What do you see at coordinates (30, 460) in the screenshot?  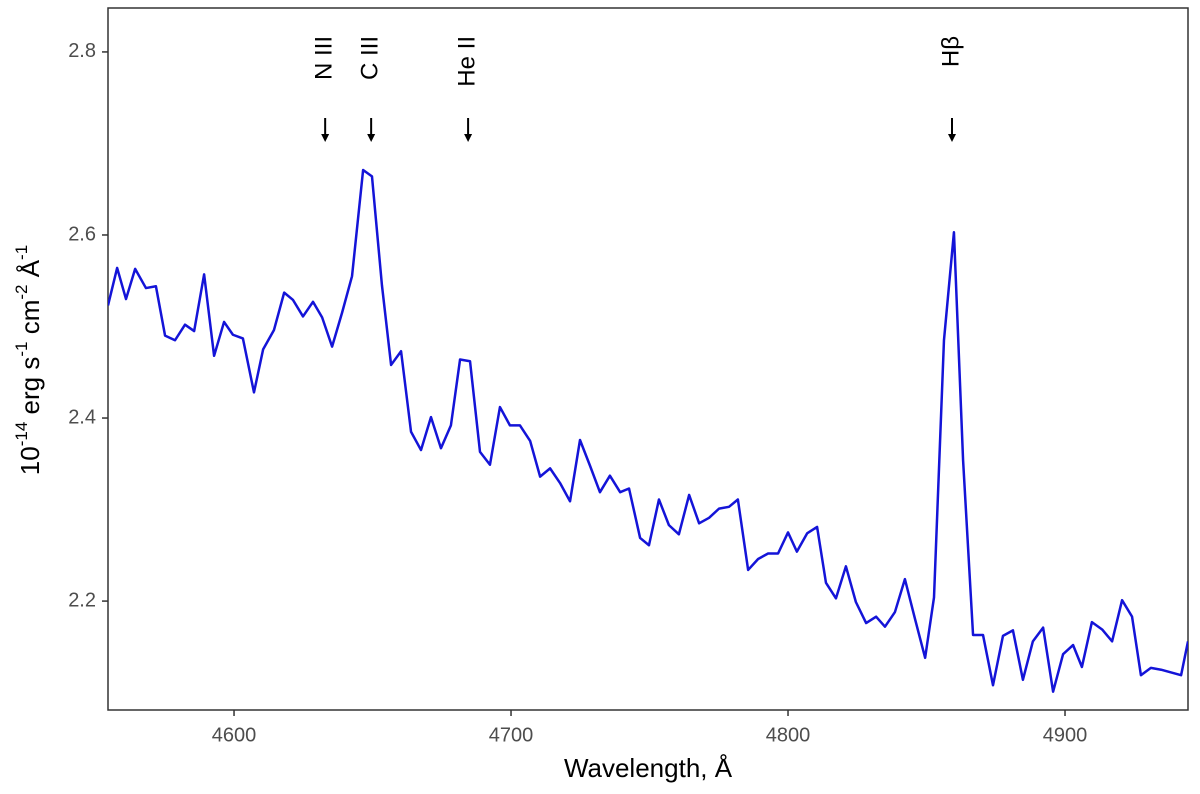 I see `y-axis-title-part: 10` at bounding box center [30, 460].